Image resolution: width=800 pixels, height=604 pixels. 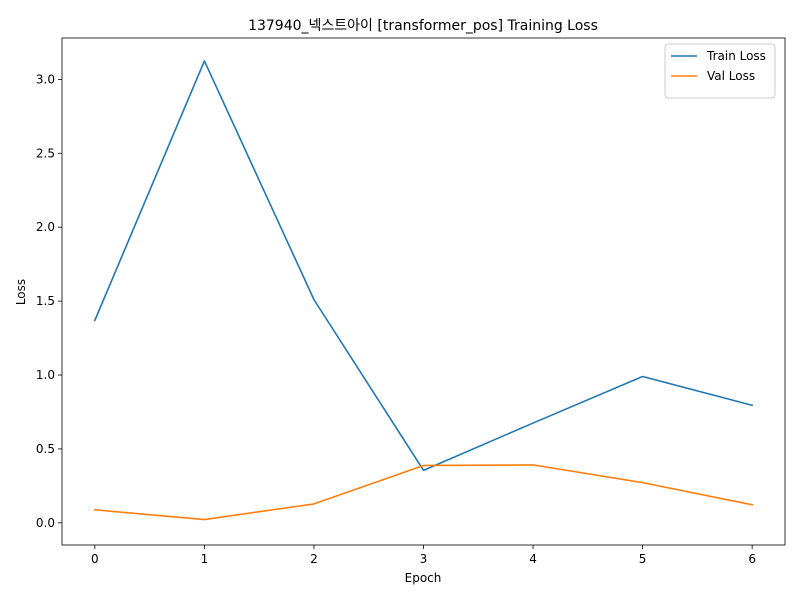 I want to click on y-tick-label: 1.0, so click(x=45, y=375).